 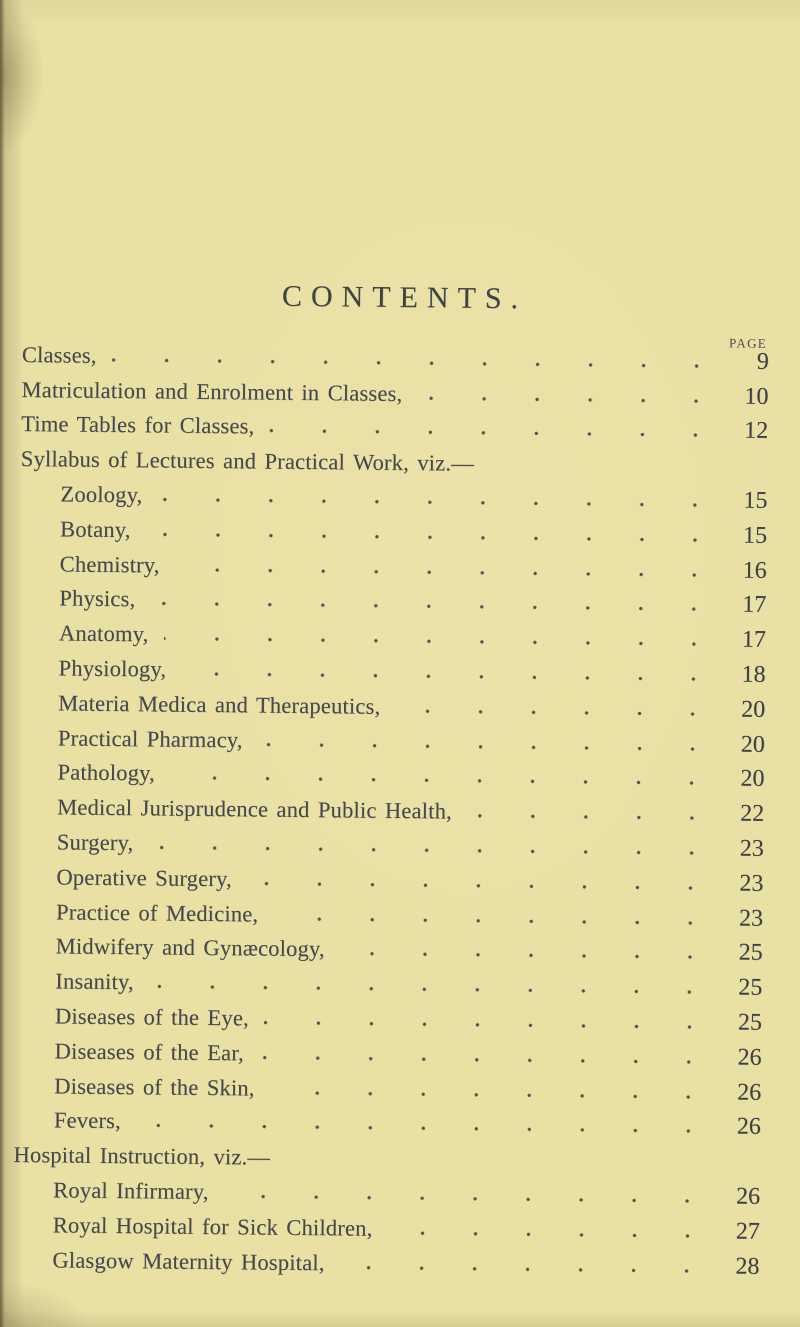 I want to click on toc-entry-label: Diseases of the Skin,, so click(x=154, y=1086).